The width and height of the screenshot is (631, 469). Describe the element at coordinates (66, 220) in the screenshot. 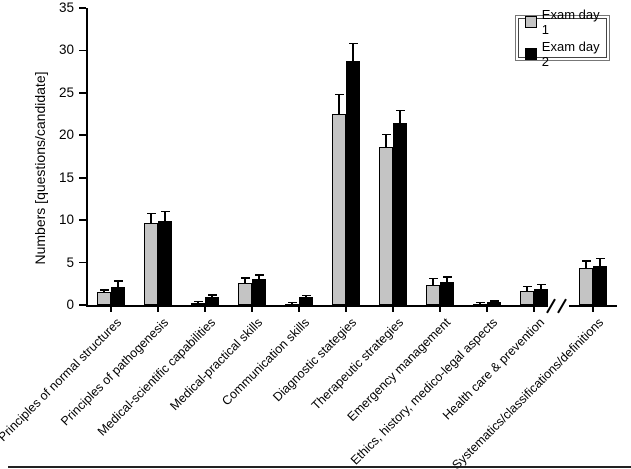

I see `y-tick-label: 10` at that location.